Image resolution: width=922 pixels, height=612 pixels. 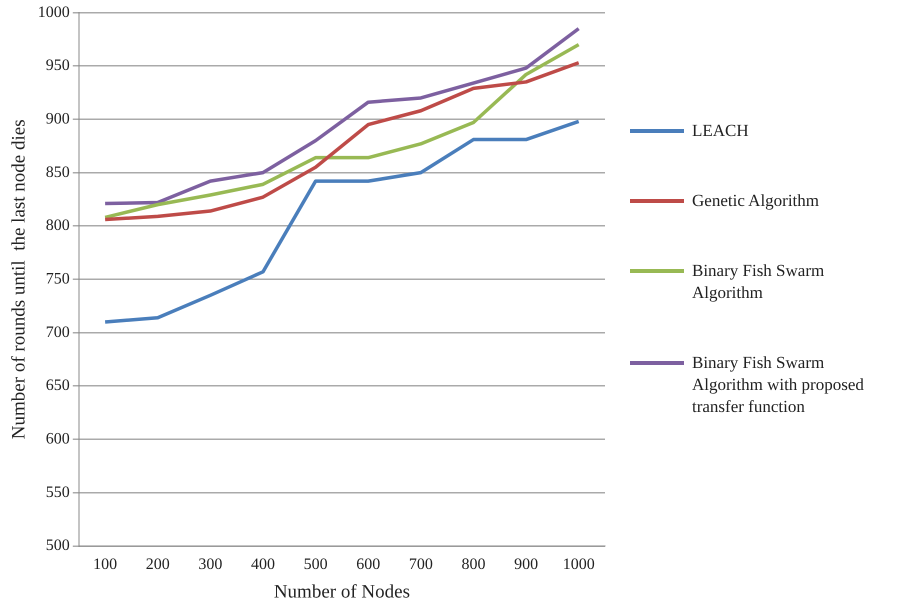 I want to click on x-tick-label: 300, so click(x=210, y=564).